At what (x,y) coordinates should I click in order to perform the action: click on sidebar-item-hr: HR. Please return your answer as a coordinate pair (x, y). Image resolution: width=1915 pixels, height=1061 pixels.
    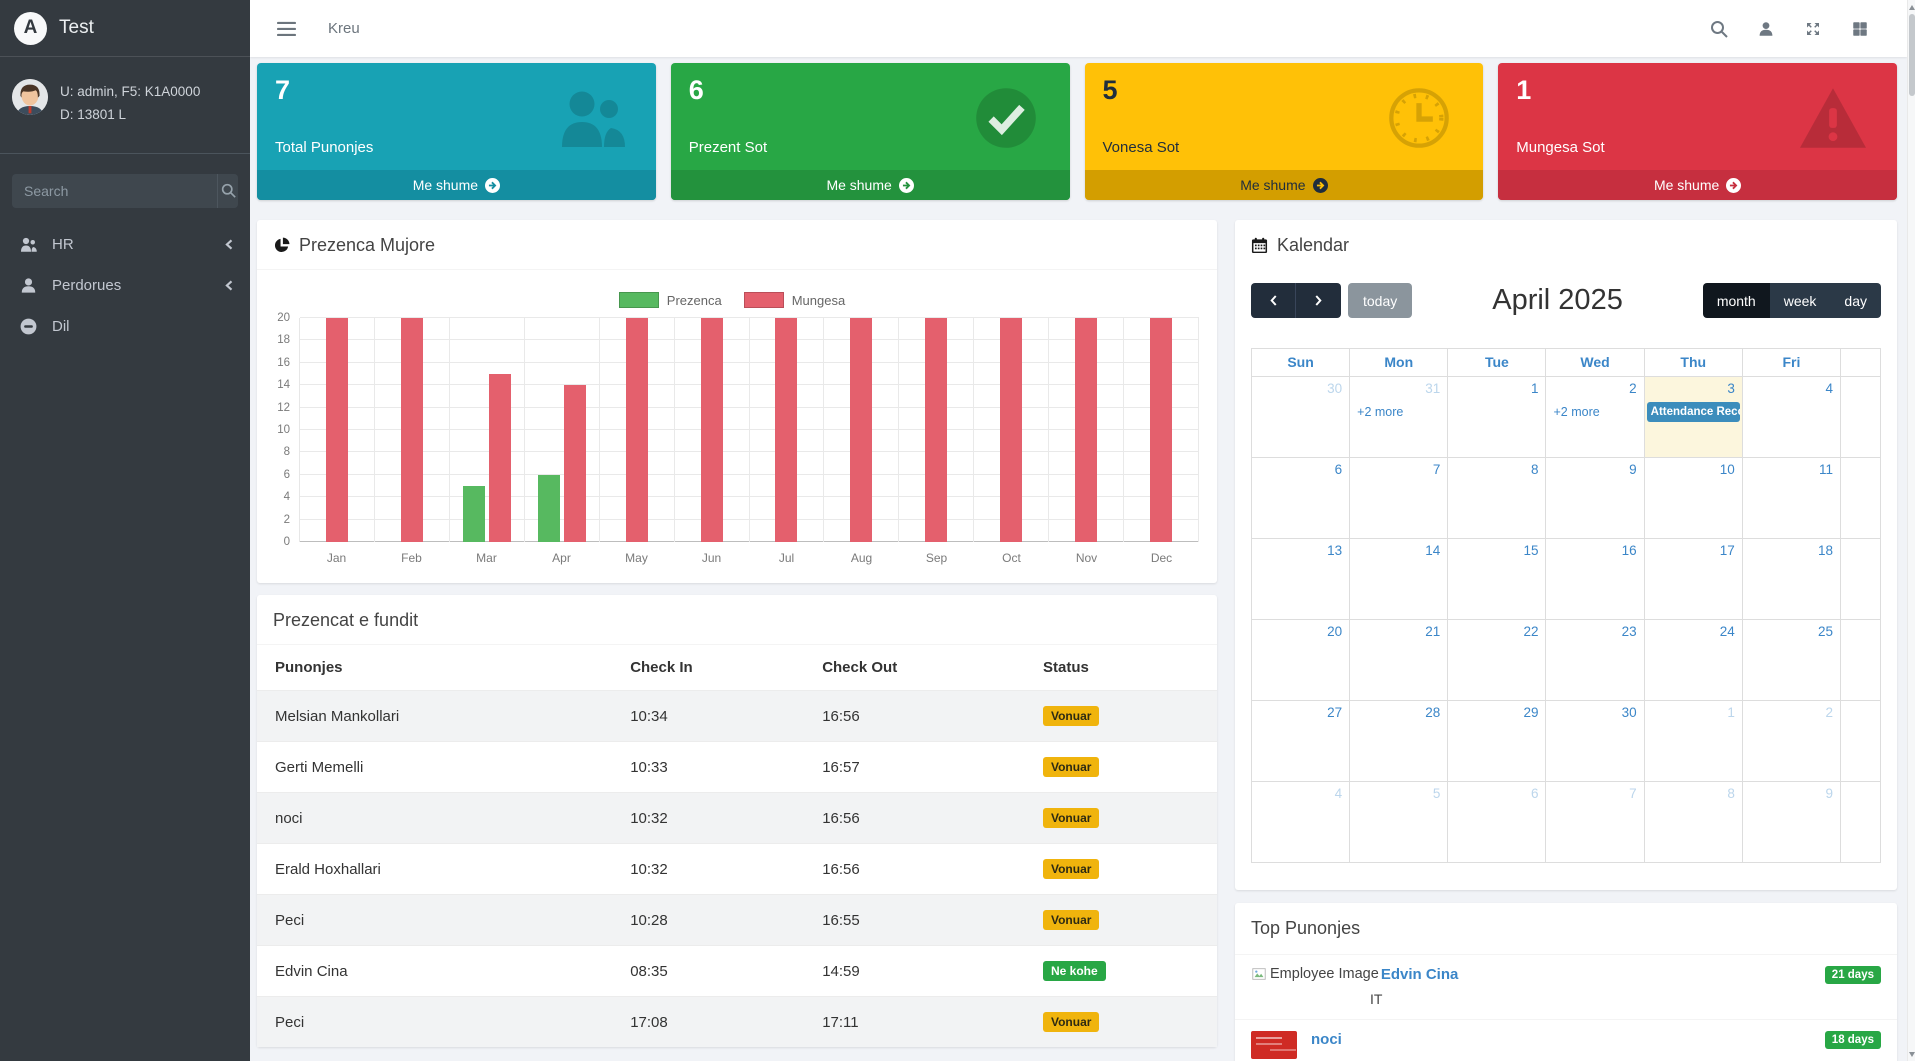
    Looking at the image, I should click on (125, 244).